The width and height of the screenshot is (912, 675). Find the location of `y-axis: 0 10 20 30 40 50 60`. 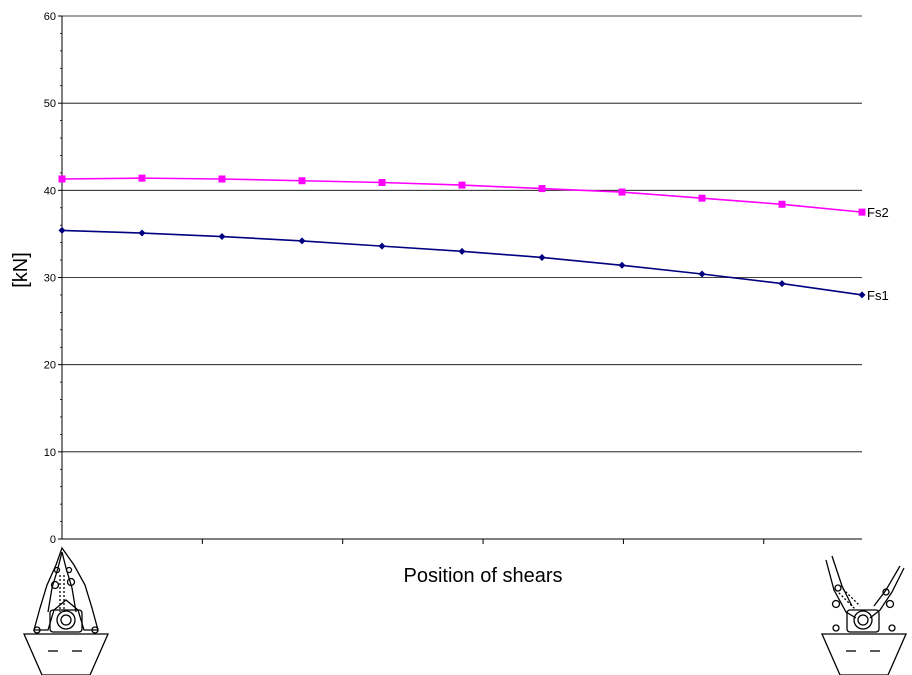

y-axis: 0 10 20 30 40 50 60 is located at coordinates (53, 278).